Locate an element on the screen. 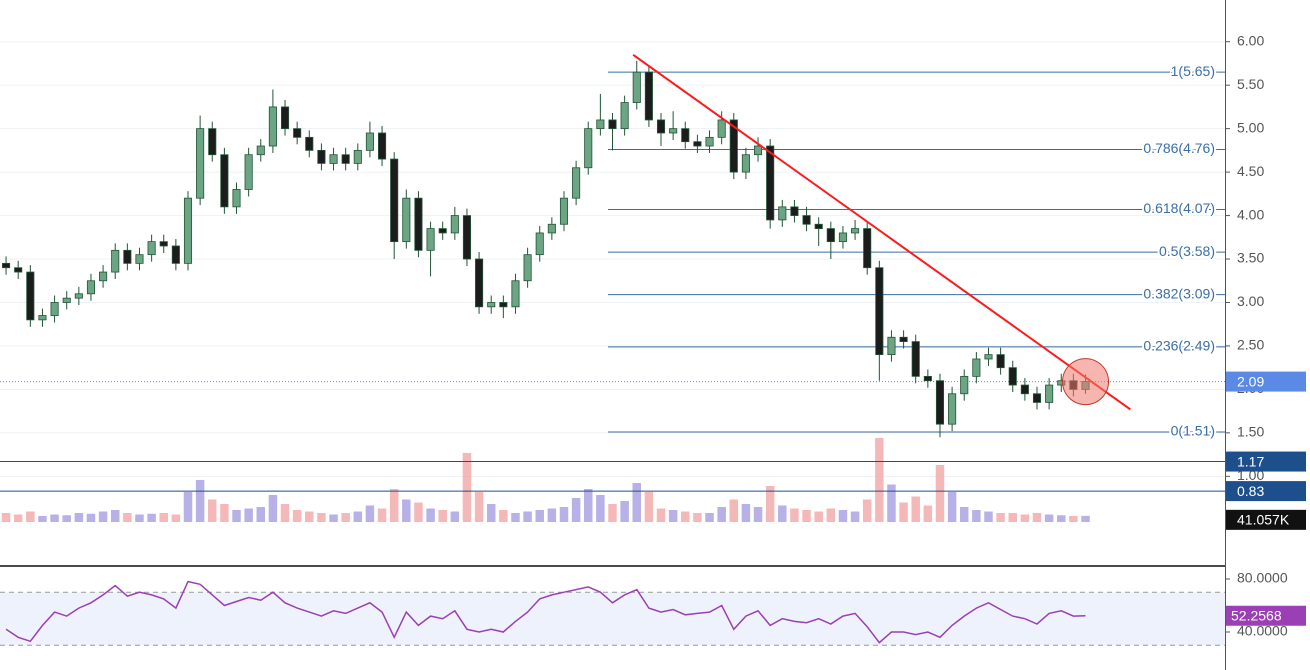 This screenshot has width=1310, height=670. volume-label-bg is located at coordinates (1266, 519).